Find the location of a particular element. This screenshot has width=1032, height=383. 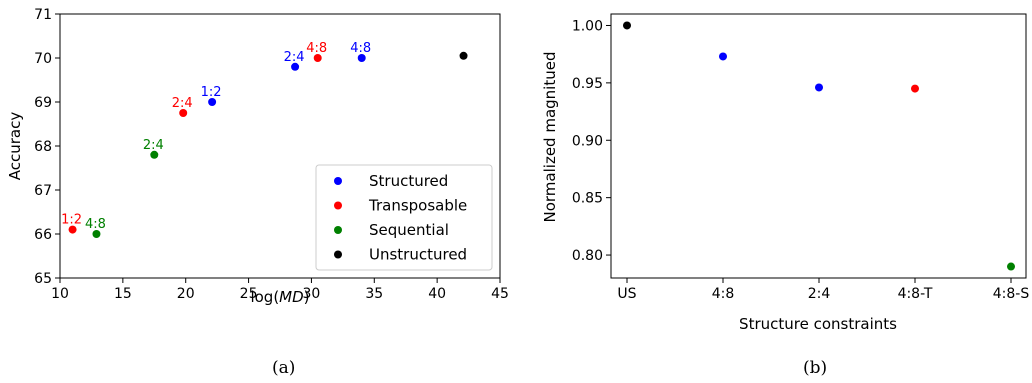

chart-b-ytick-label: 0.85 is located at coordinates (587, 199).